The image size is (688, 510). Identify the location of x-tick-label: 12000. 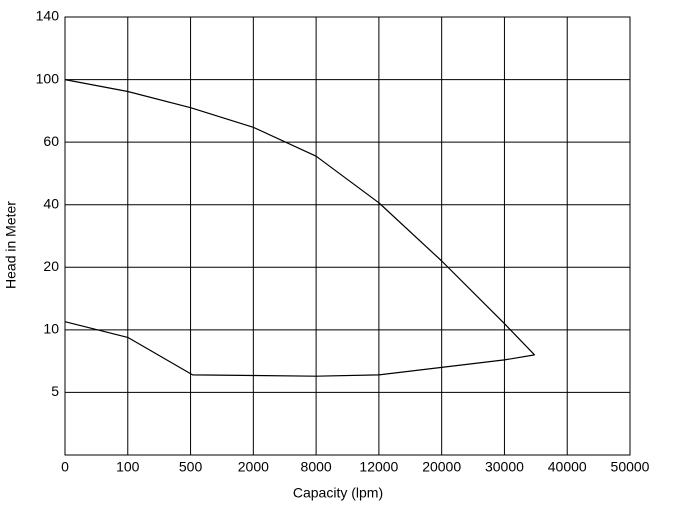
(378, 467).